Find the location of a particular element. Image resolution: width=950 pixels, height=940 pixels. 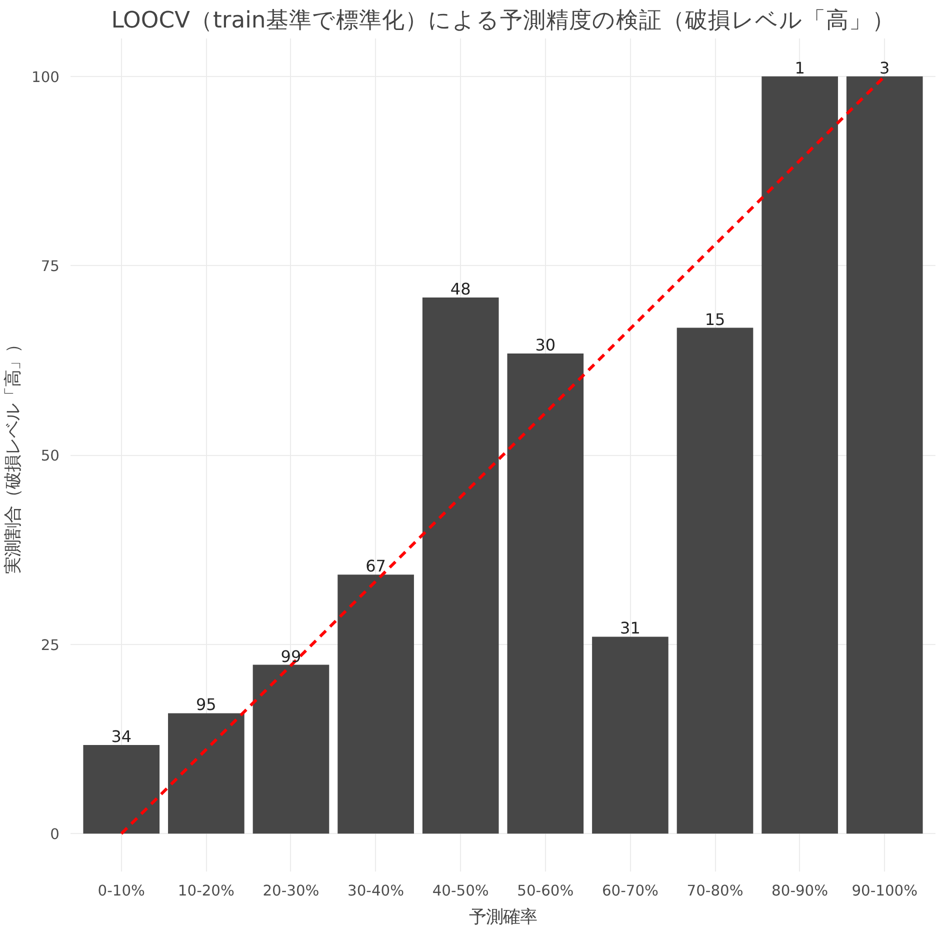

x-tick-label: 10-20% is located at coordinates (206, 891).